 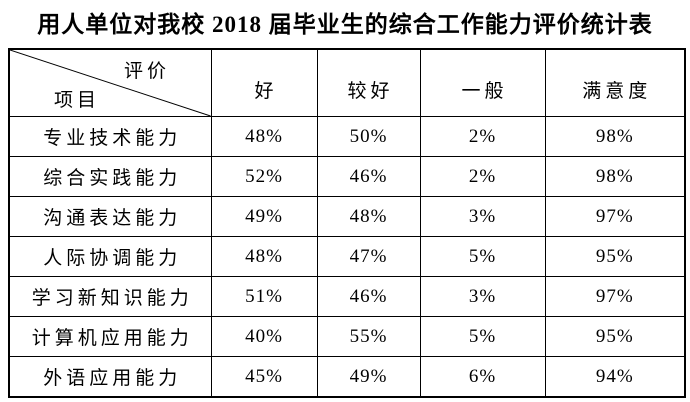 What do you see at coordinates (370, 91) in the screenshot?
I see `column-header-label: 较好` at bounding box center [370, 91].